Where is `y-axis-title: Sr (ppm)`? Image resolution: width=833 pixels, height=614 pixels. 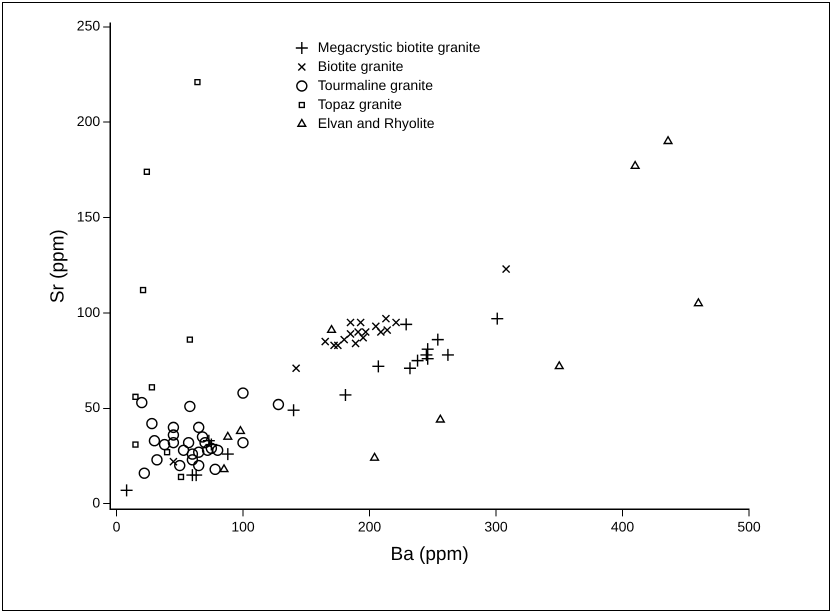 y-axis-title: Sr (ppm) is located at coordinates (58, 266).